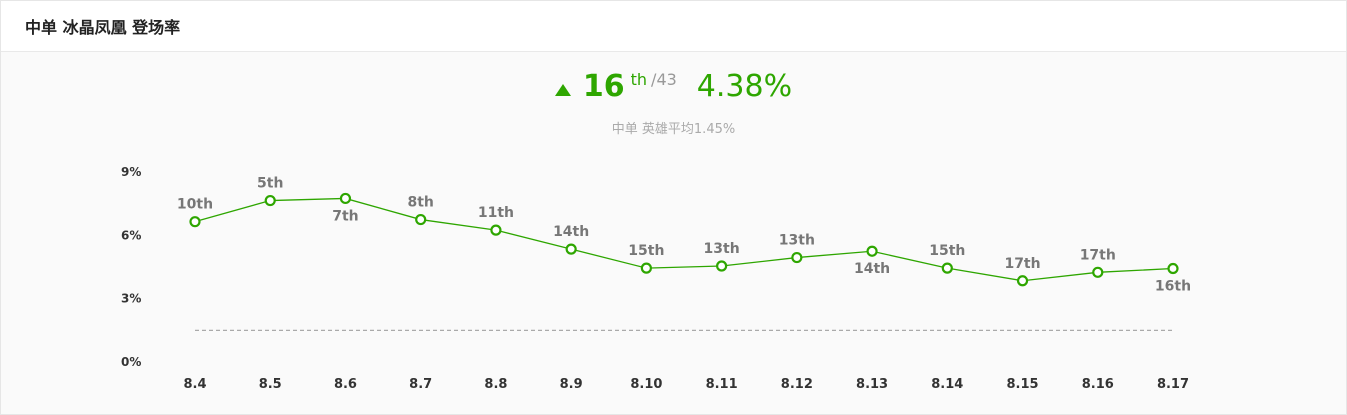  Describe the element at coordinates (131, 299) in the screenshot. I see `y-tick-label: 3%` at that location.